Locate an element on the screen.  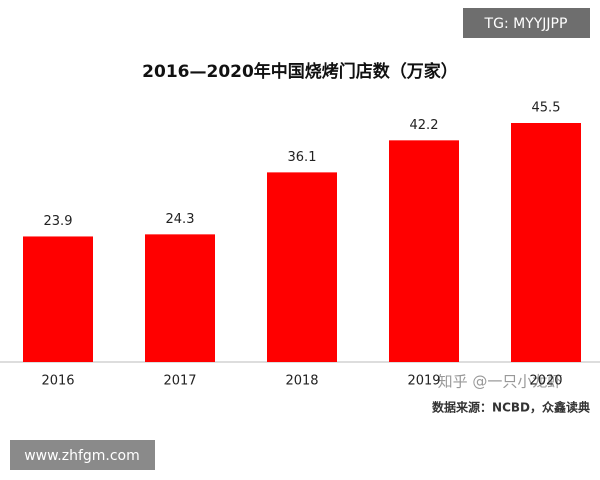
watermark: 知乎 @一只小龙虾 is located at coordinates (500, 382).